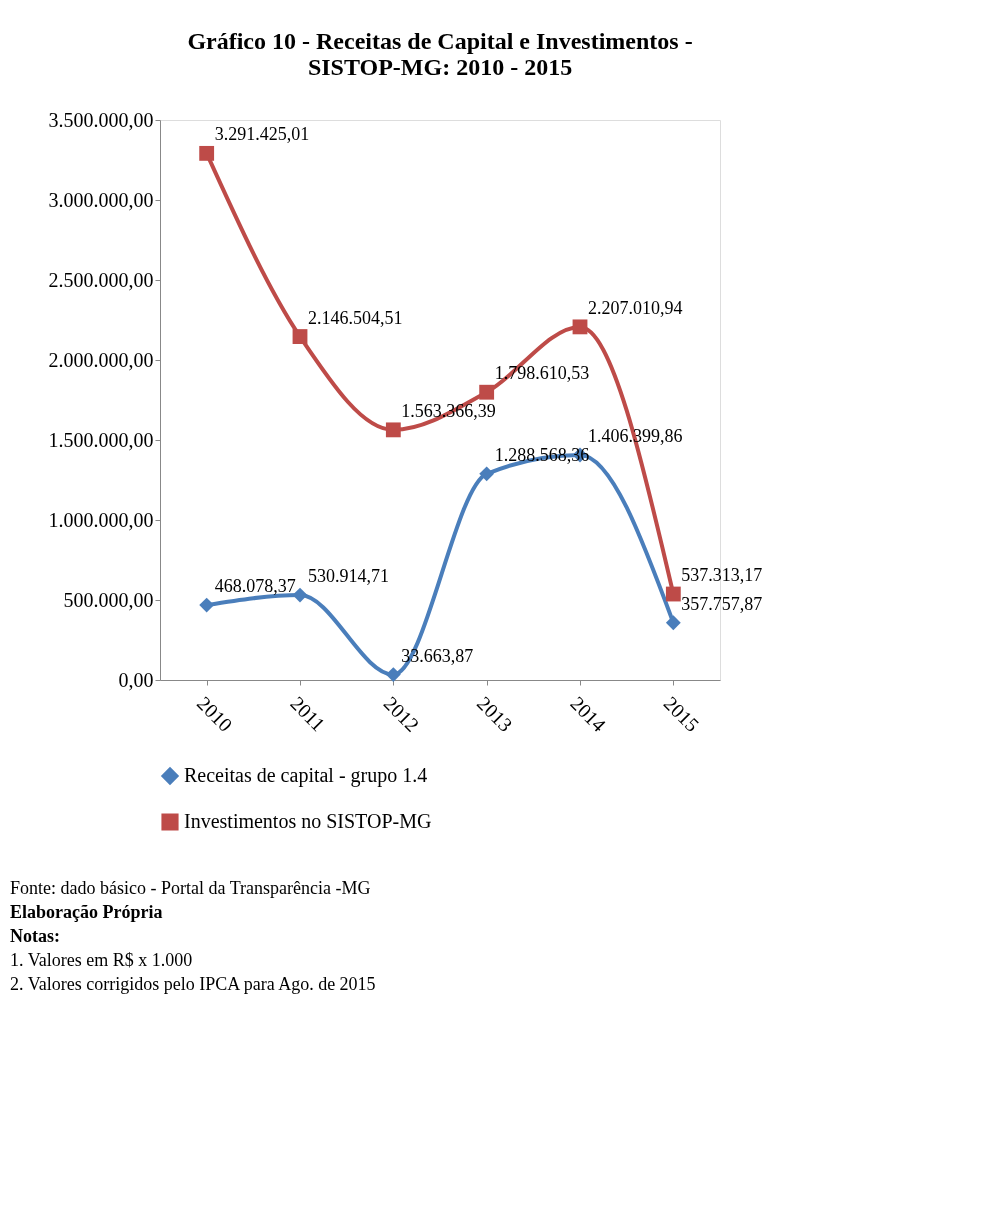  Describe the element at coordinates (101, 439) in the screenshot. I see `y-tick-label: 1.500.000,00` at that location.